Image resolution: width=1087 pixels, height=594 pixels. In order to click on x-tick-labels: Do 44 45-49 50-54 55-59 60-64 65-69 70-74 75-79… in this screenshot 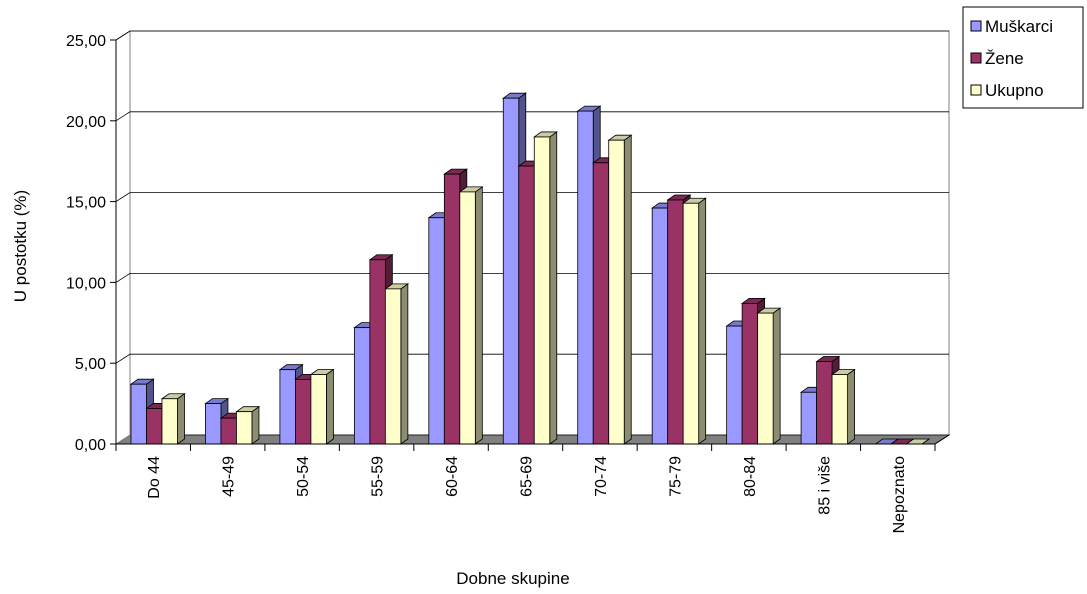, I will do `click(527, 494)`.